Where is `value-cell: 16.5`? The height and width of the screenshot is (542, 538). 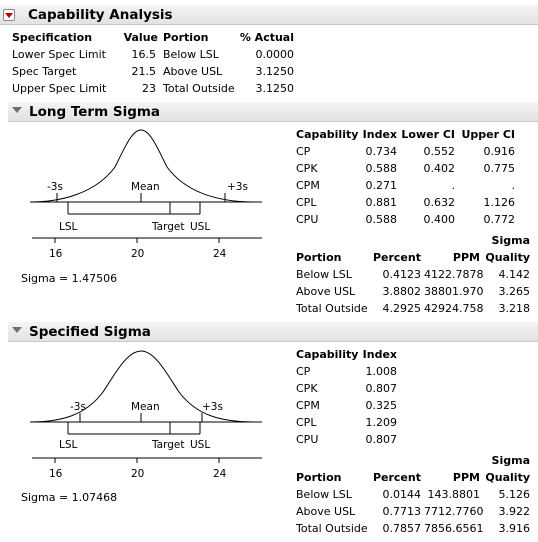 value-cell: 16.5 is located at coordinates (144, 54).